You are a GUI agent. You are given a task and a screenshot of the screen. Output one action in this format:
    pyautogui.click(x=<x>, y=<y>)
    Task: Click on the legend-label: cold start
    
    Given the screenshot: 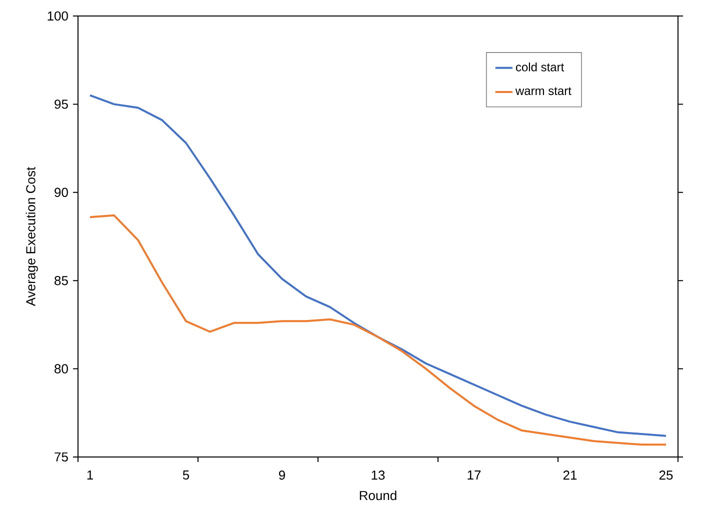 What is the action you would take?
    pyautogui.click(x=540, y=67)
    